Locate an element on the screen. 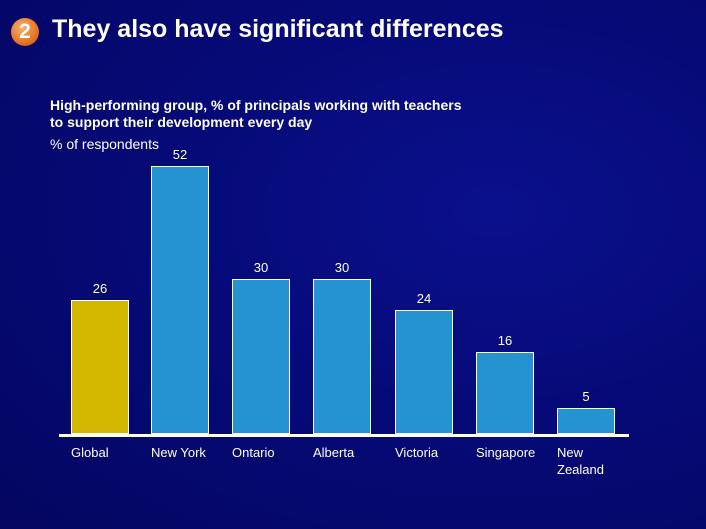  bar-value-label: 24 is located at coordinates (424, 298).